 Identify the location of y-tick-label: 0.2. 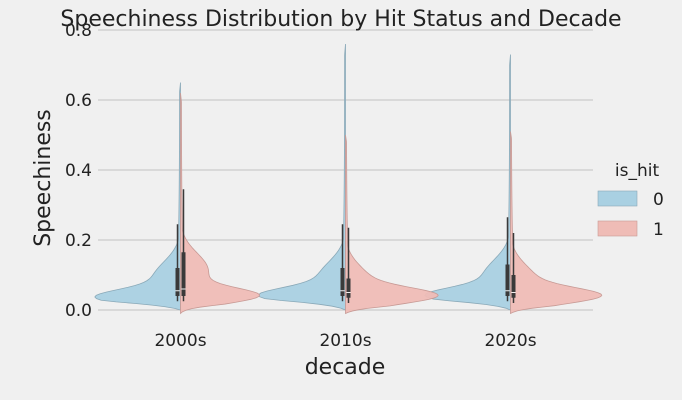
(78, 241).